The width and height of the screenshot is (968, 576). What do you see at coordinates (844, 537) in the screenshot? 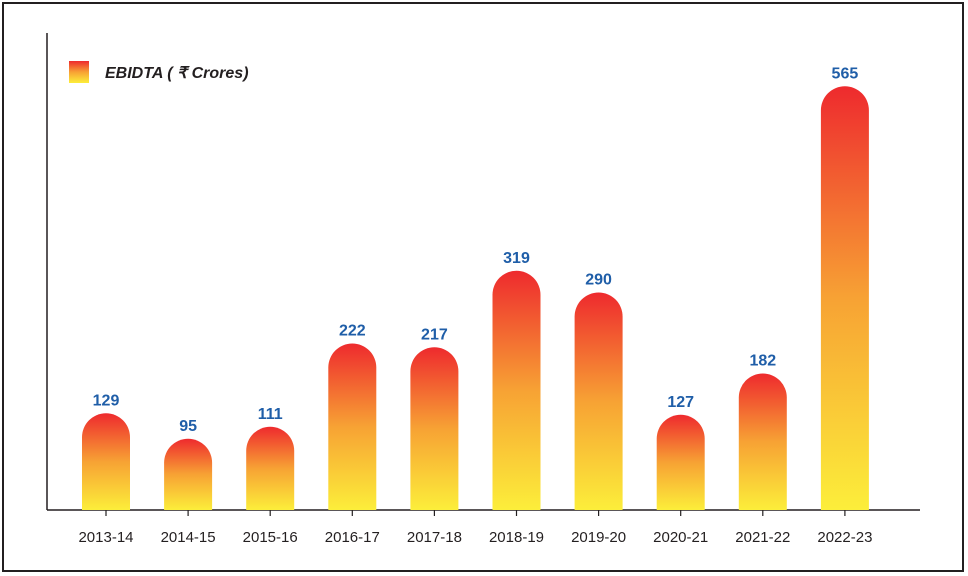
I see `x-tick-label-2022-23: 2022-23` at bounding box center [844, 537].